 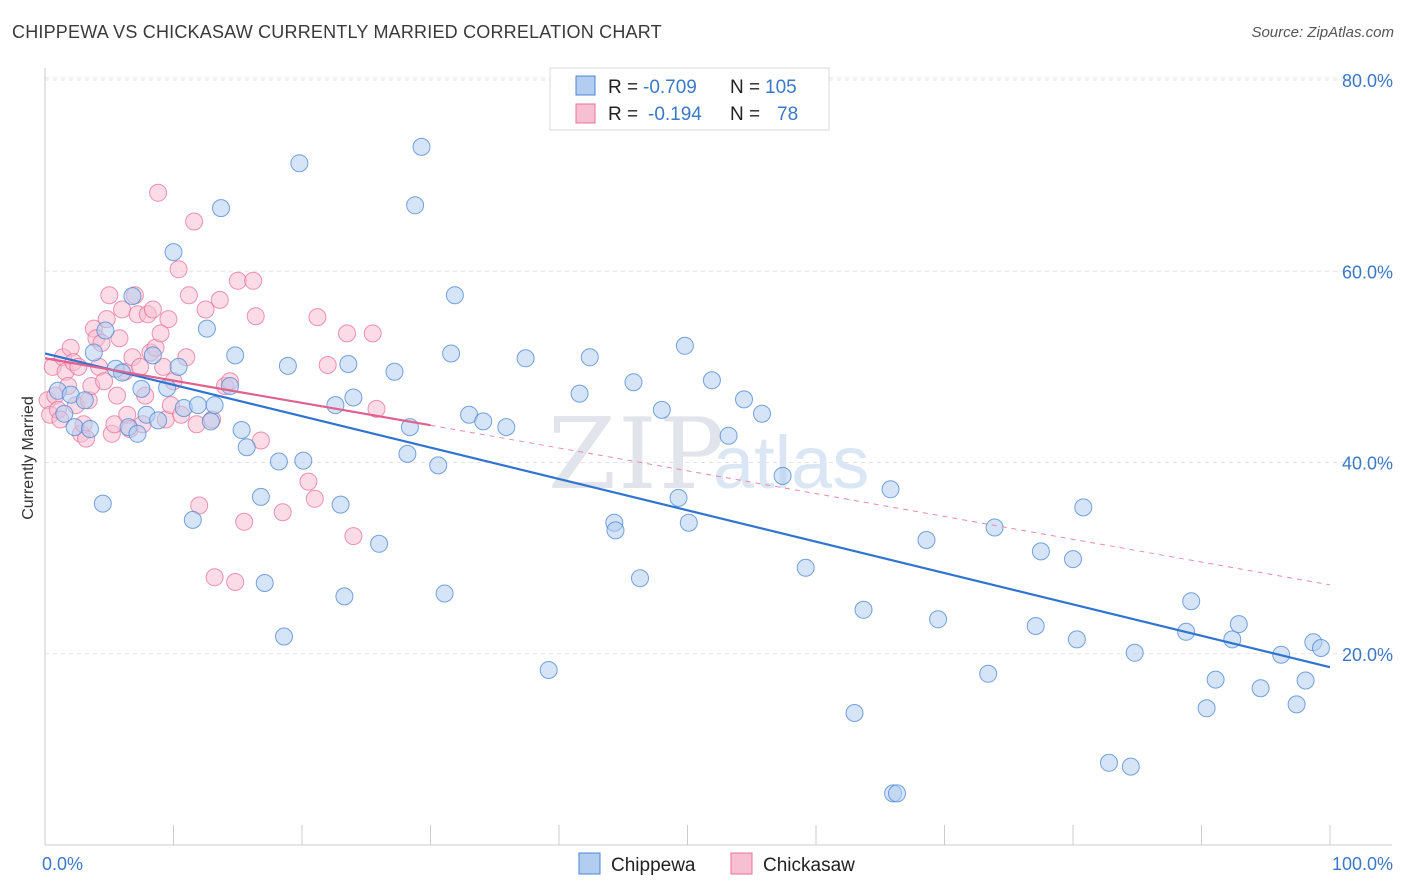 What do you see at coordinates (791, 462) in the screenshot?
I see `watermark-atlas: atlas` at bounding box center [791, 462].